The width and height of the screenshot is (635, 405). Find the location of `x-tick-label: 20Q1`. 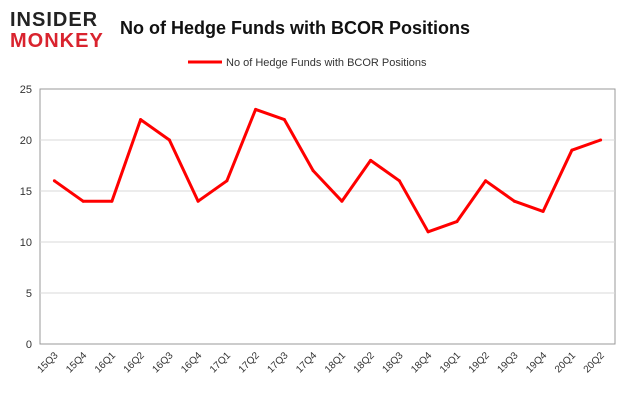

x-tick-label: 20Q1 is located at coordinates (565, 362).